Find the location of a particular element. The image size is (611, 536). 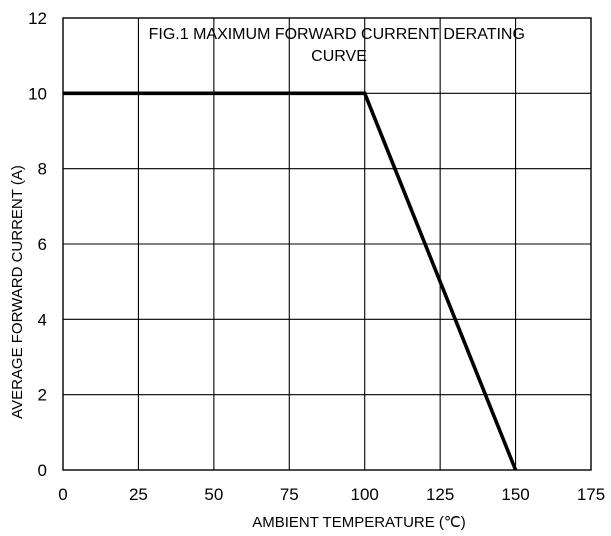

x-tick-label: 50 is located at coordinates (213, 494).